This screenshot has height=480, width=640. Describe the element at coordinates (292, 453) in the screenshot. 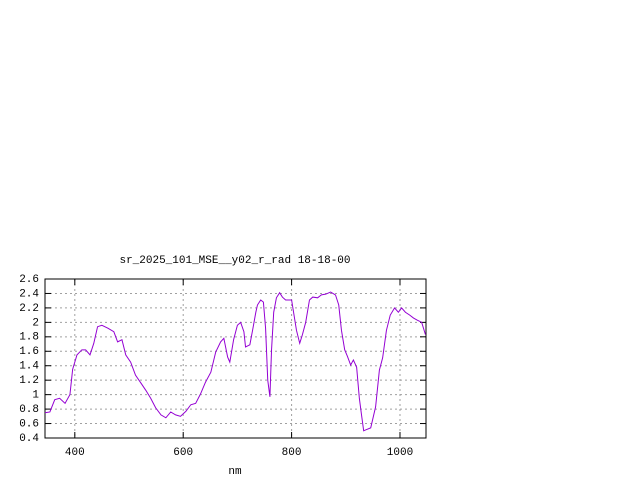

I see `x-tick-label: 800` at that location.